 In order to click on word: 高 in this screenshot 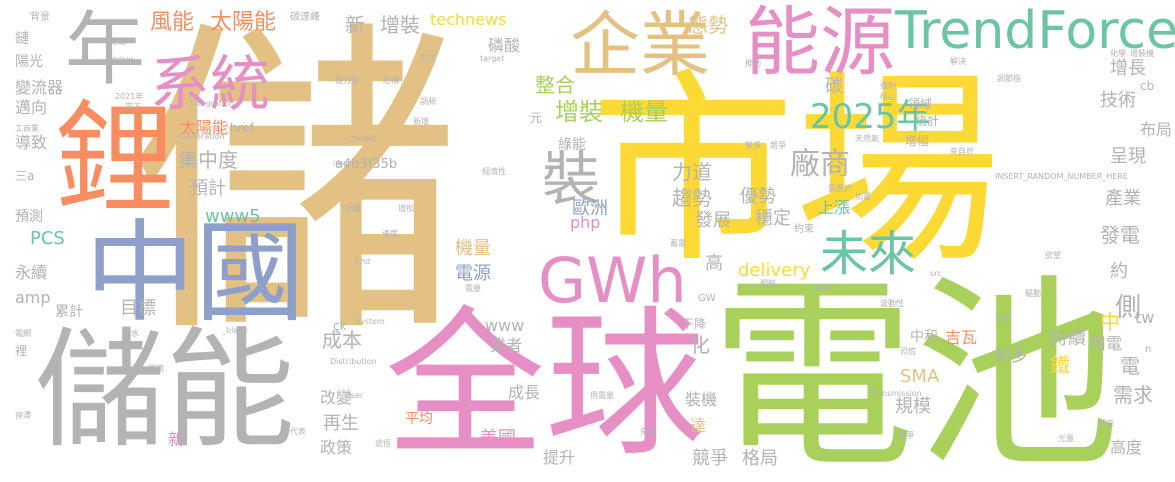, I will do `click(714, 263)`.